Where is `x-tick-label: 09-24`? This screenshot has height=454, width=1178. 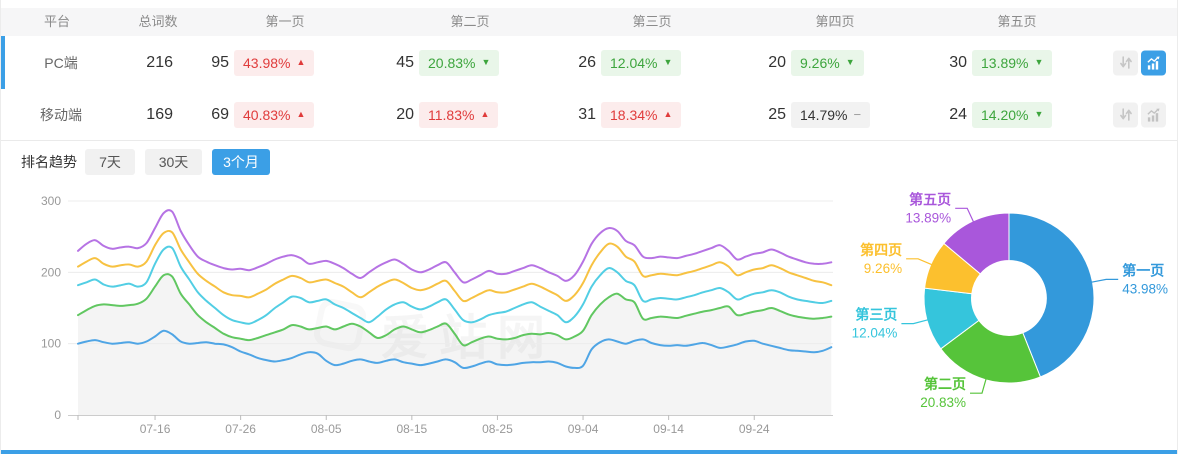 x-tick-label: 09-24 is located at coordinates (754, 429).